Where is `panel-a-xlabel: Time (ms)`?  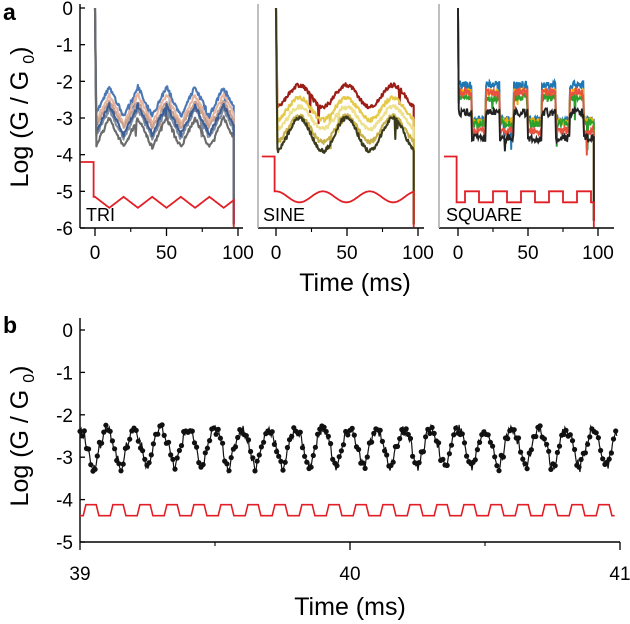 panel-a-xlabel: Time (ms) is located at coordinates (355, 283).